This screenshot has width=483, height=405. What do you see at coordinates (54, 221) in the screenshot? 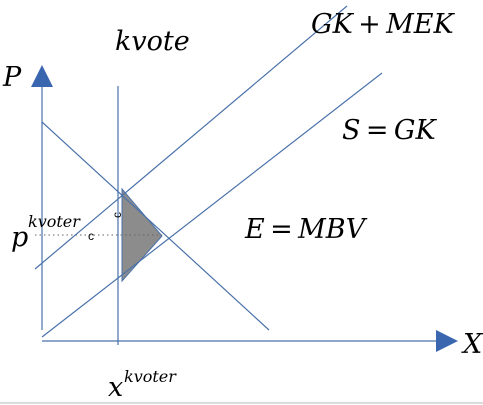
I see `price-label-superscript: kvoter` at bounding box center [54, 221].